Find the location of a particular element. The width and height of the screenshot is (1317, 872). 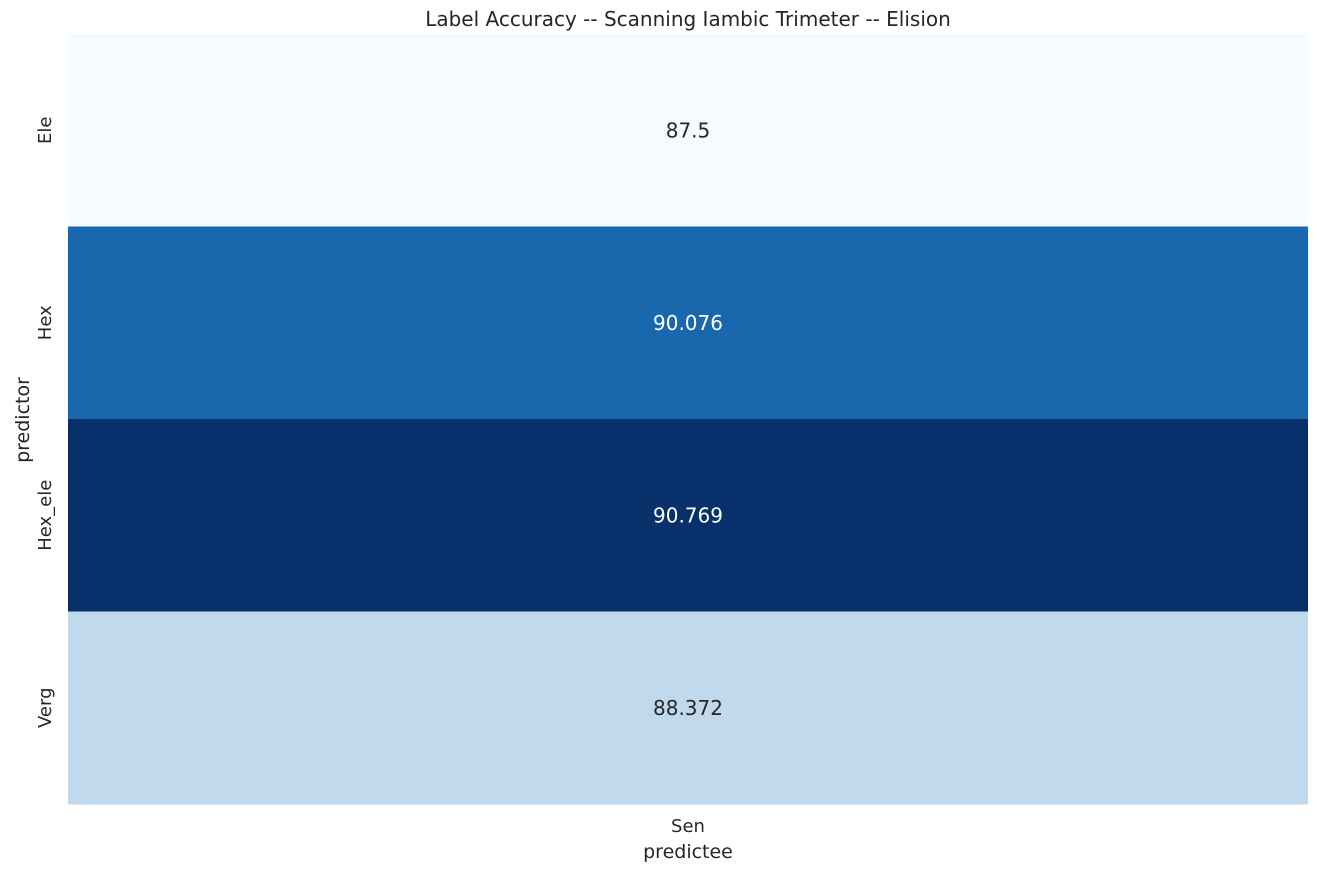

heatmap-cell-value: 90.076 is located at coordinates (688, 323).